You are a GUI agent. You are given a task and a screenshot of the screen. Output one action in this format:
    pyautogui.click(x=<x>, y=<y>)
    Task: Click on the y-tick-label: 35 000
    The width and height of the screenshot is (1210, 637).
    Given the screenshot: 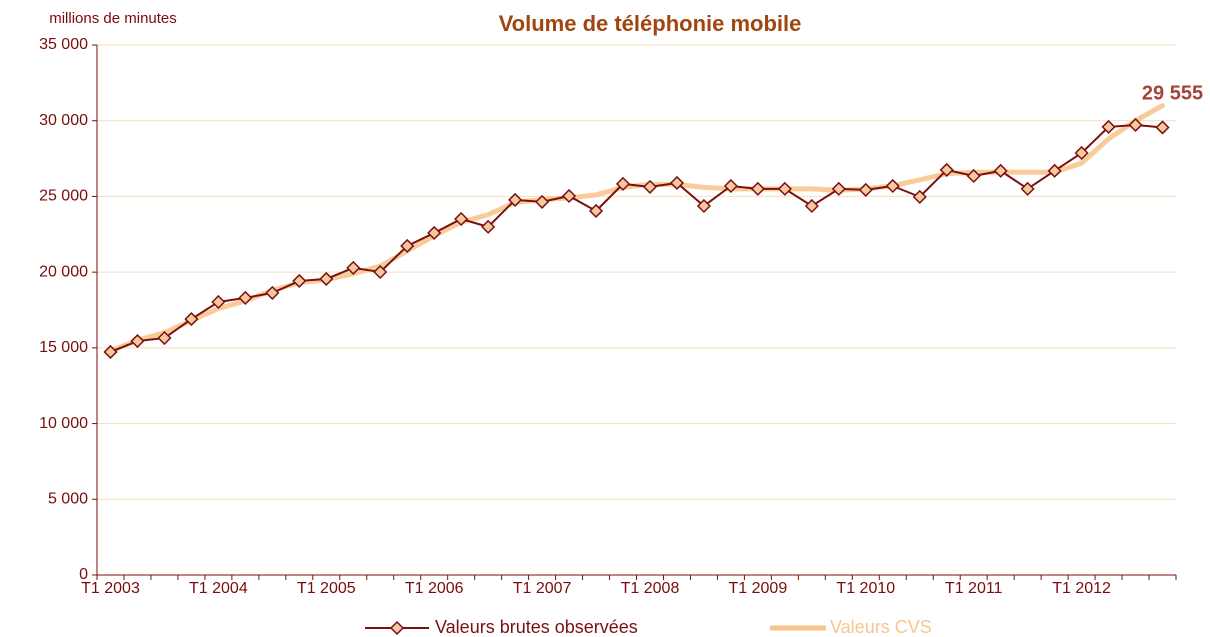 What is the action you would take?
    pyautogui.click(x=63, y=44)
    